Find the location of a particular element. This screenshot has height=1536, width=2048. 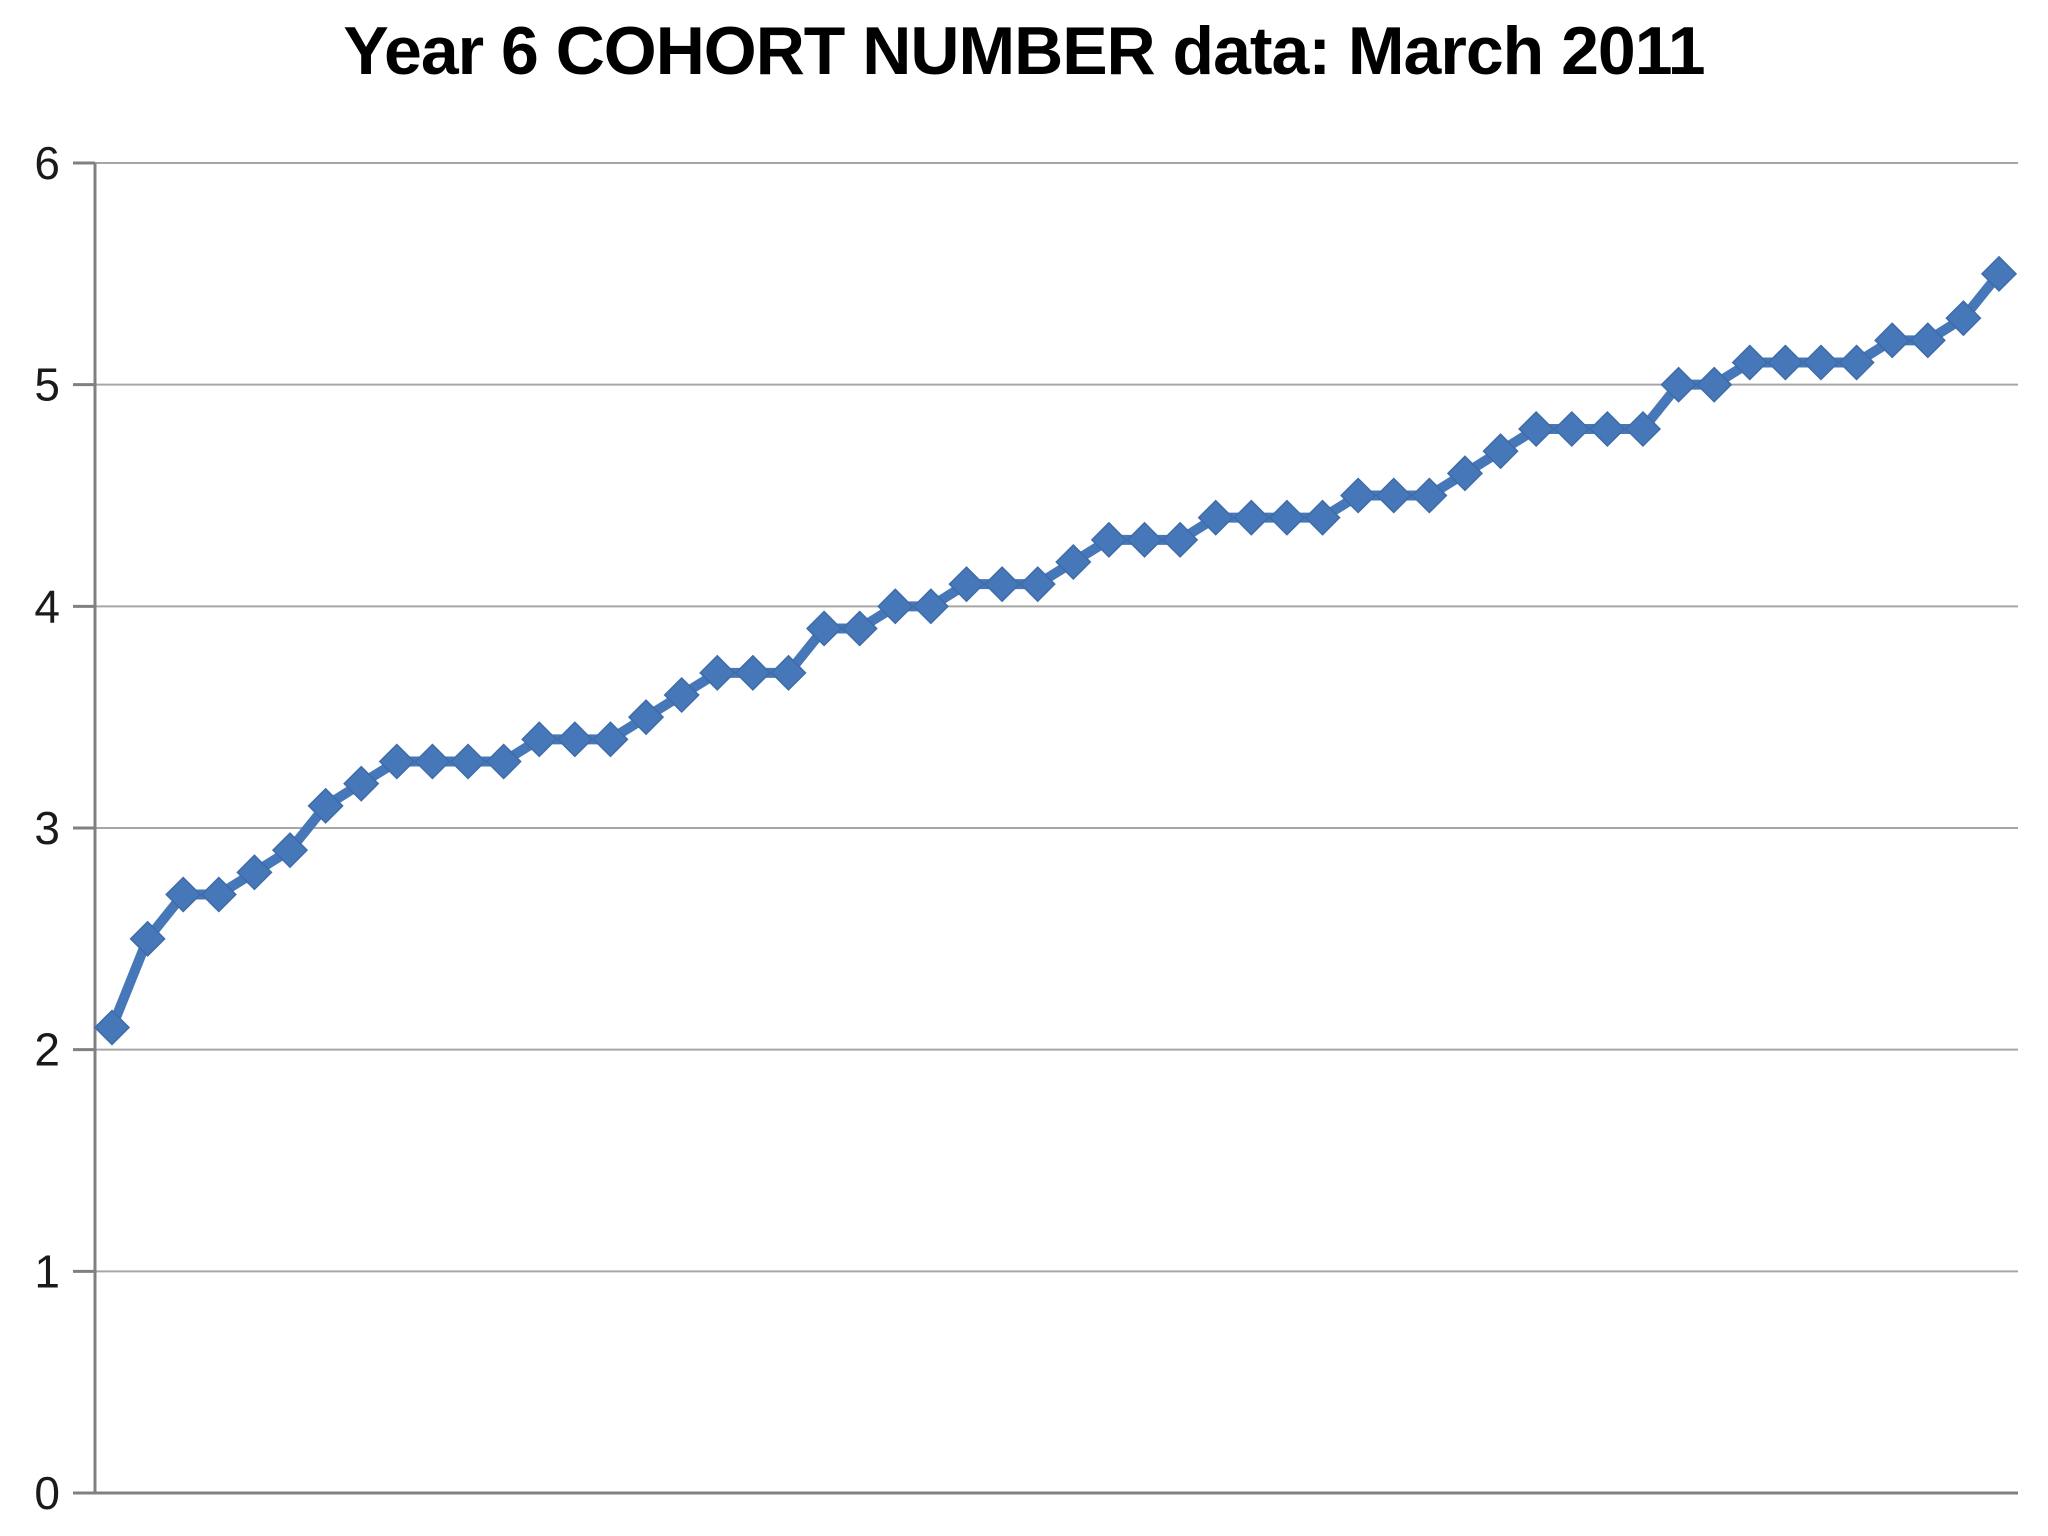

y-axis-label: 5 is located at coordinates (47, 385).